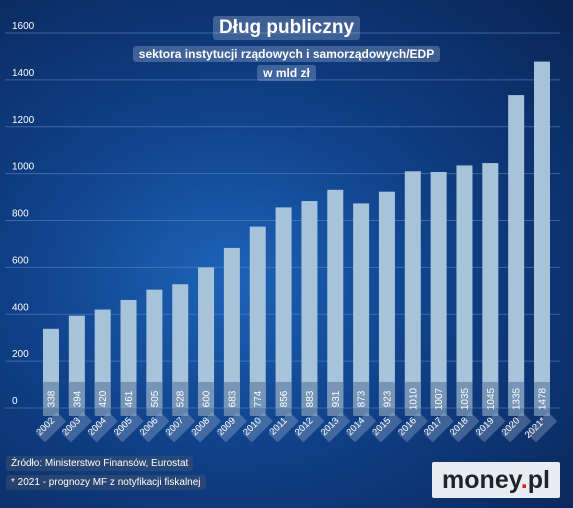 The height and width of the screenshot is (508, 573). What do you see at coordinates (23, 26) in the screenshot?
I see `y-tick-label: 1600` at bounding box center [23, 26].